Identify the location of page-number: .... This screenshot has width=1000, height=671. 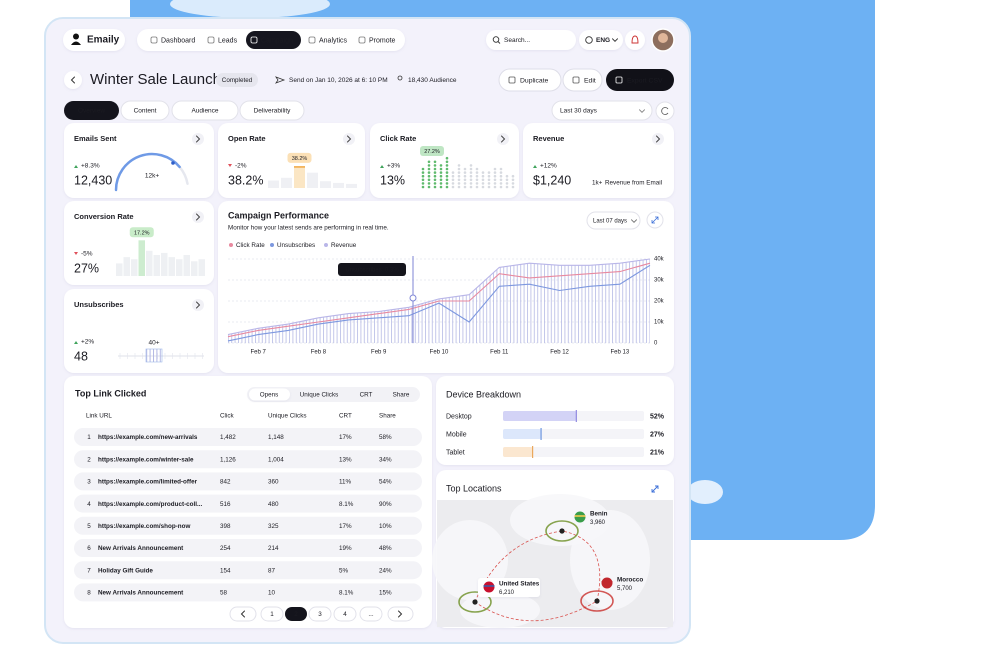
(370, 614).